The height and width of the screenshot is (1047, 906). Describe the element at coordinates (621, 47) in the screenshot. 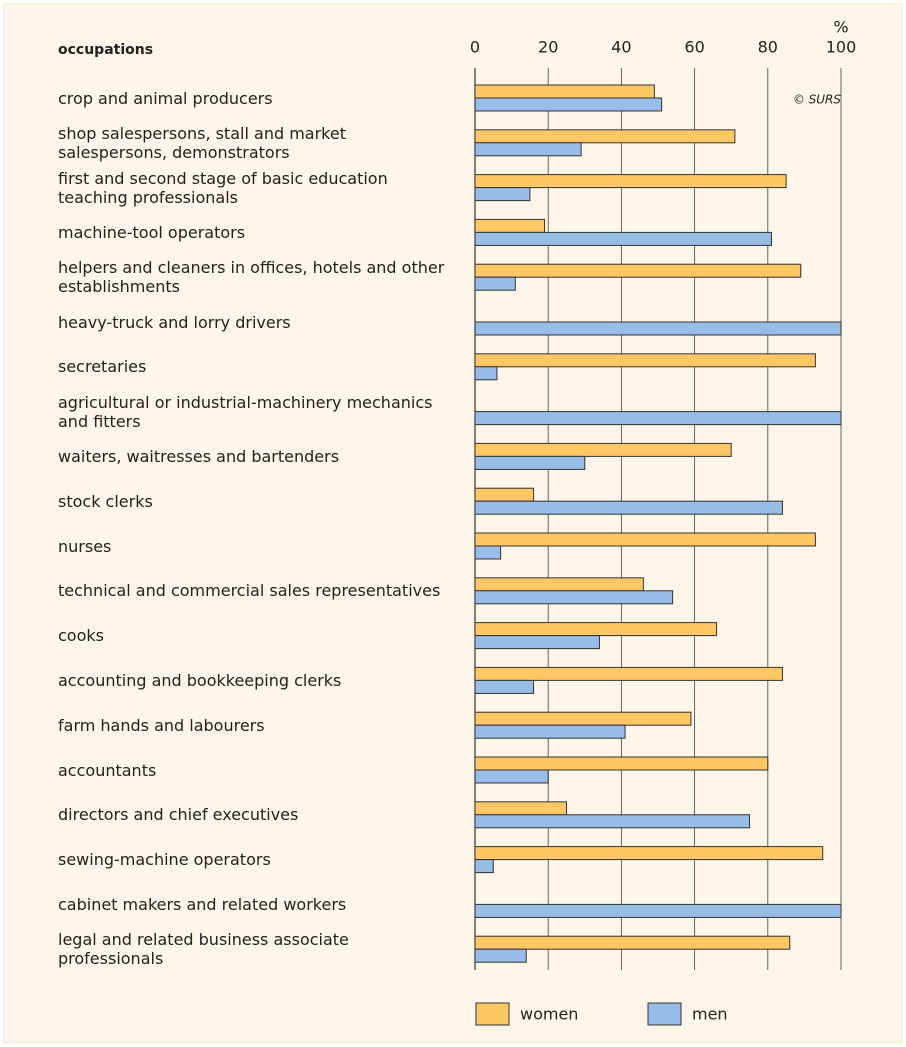

I see `x-tick-label: 40` at that location.